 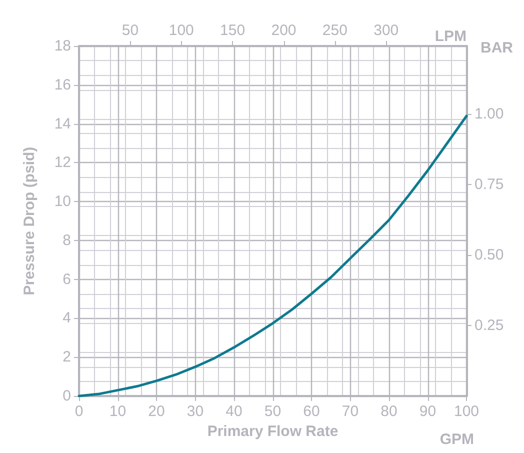 I want to click on y-tick-label: 12, so click(x=62, y=163).